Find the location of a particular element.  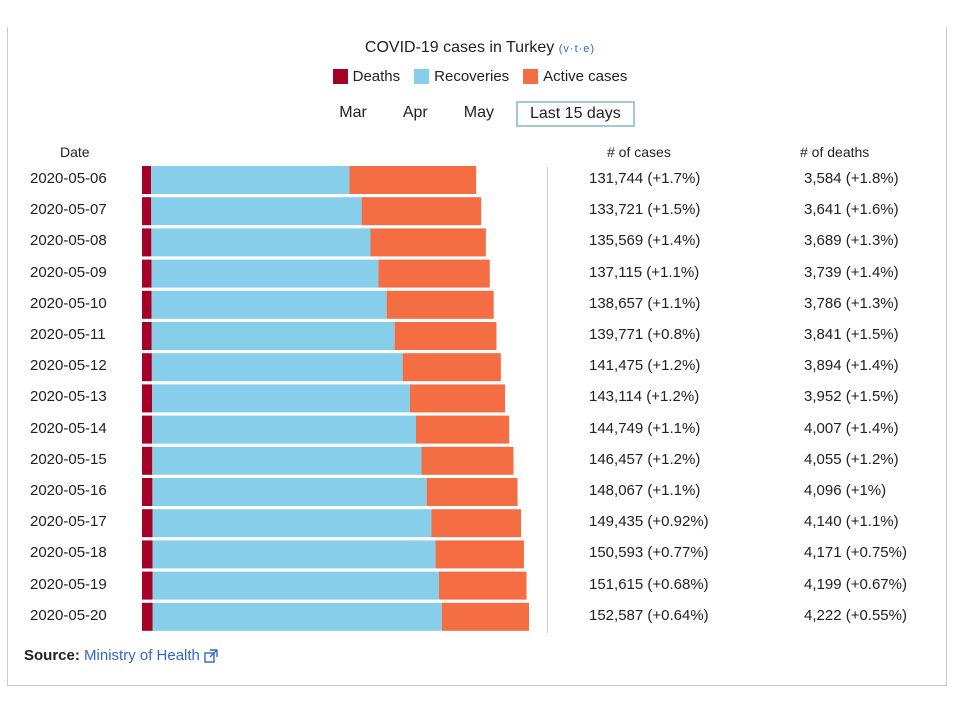

row-deaths-label: 4,171 (+0.75%) is located at coordinates (855, 553).